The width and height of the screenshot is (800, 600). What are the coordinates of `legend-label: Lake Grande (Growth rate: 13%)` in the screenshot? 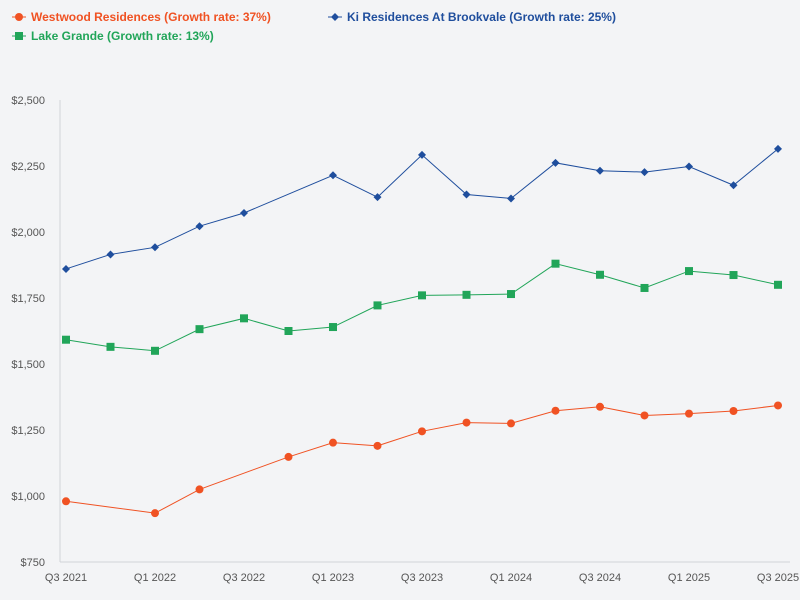 It's located at (122, 36).